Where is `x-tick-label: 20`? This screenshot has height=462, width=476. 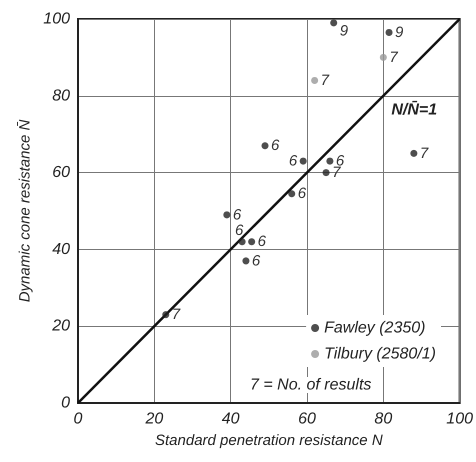 x-tick-label: 20 is located at coordinates (154, 419).